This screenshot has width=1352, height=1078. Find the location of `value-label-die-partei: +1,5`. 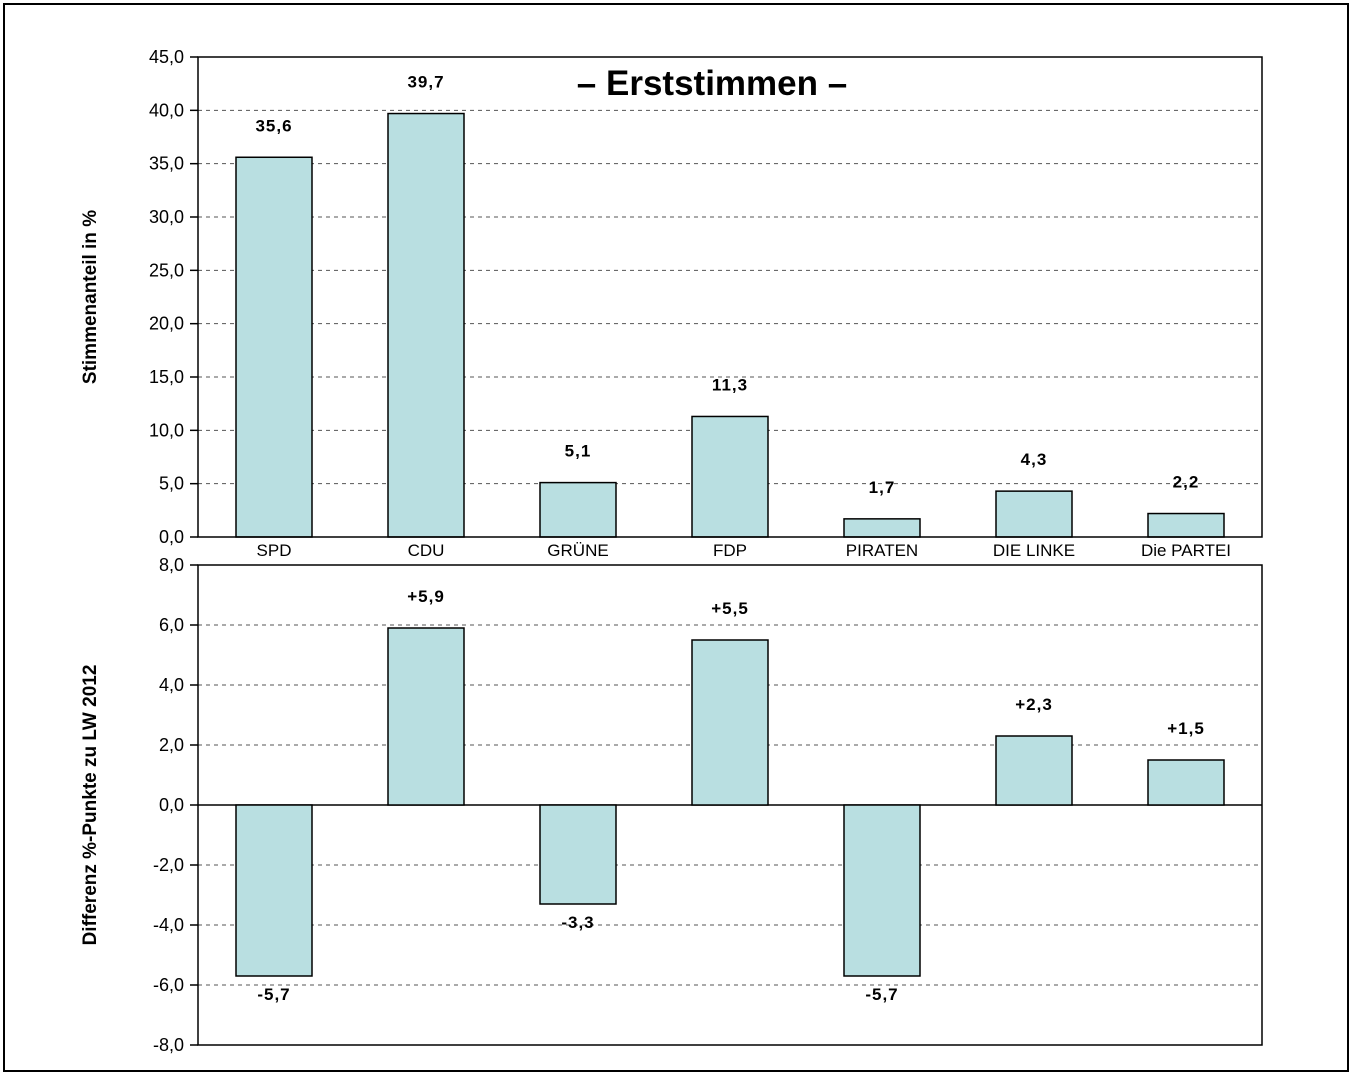

value-label-die-partei: +1,5 is located at coordinates (1186, 728).